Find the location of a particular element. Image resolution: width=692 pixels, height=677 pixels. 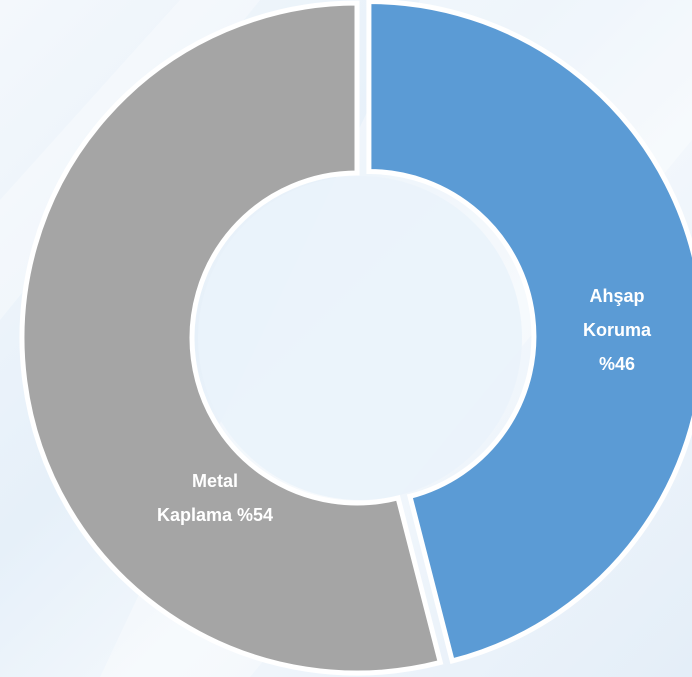

data-label: Metal Kaplama %54 is located at coordinates (215, 498).